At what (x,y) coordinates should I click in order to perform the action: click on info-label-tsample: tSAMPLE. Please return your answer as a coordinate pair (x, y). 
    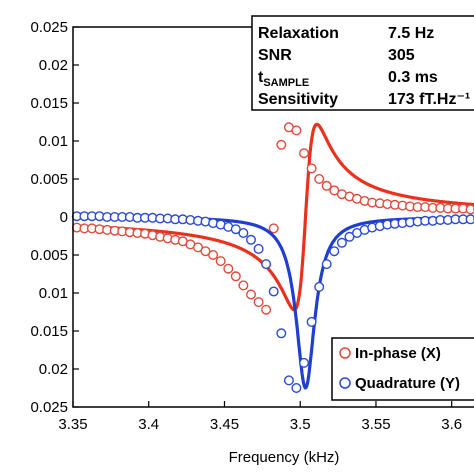
    Looking at the image, I should click on (283, 79).